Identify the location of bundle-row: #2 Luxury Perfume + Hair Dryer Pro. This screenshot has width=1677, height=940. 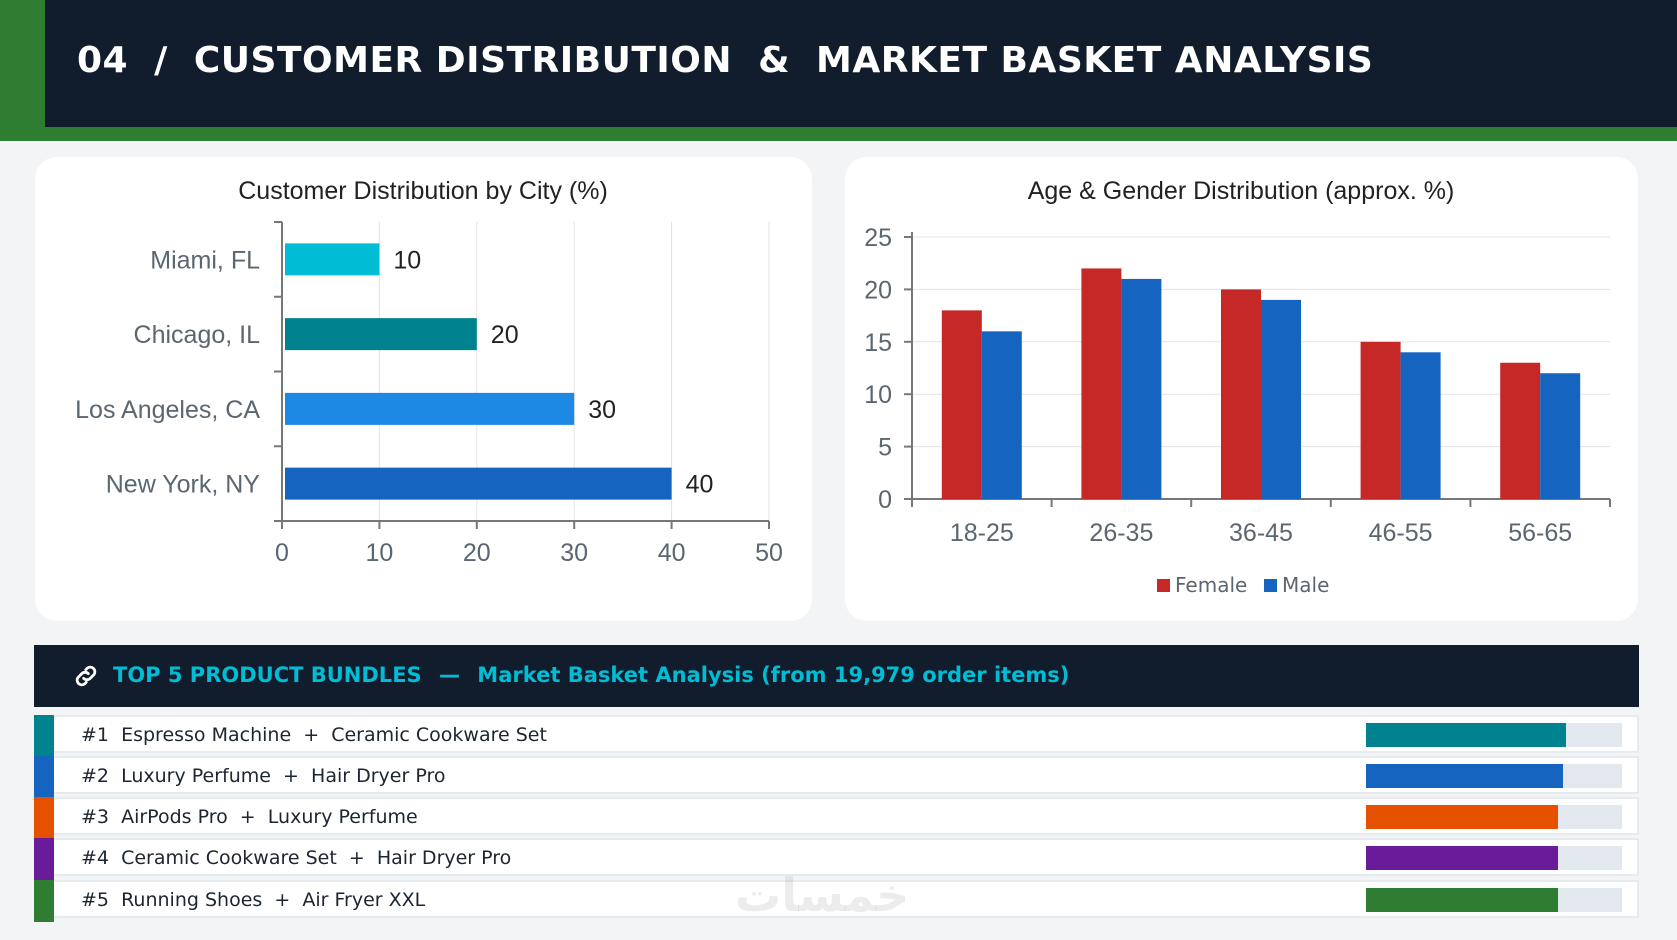
(836, 777).